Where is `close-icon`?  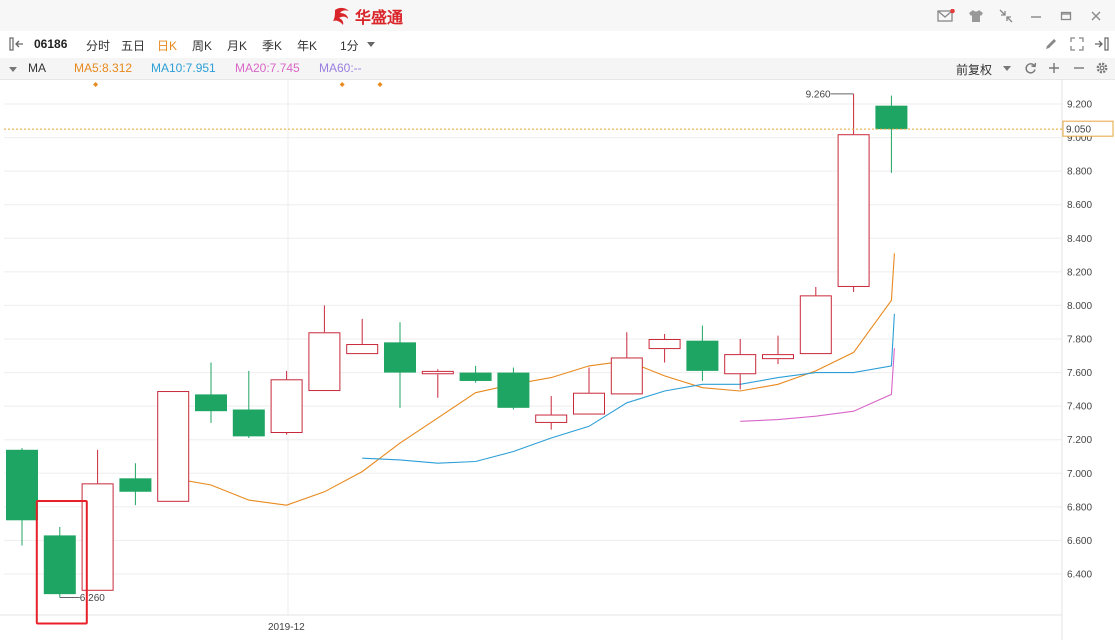 close-icon is located at coordinates (1096, 16).